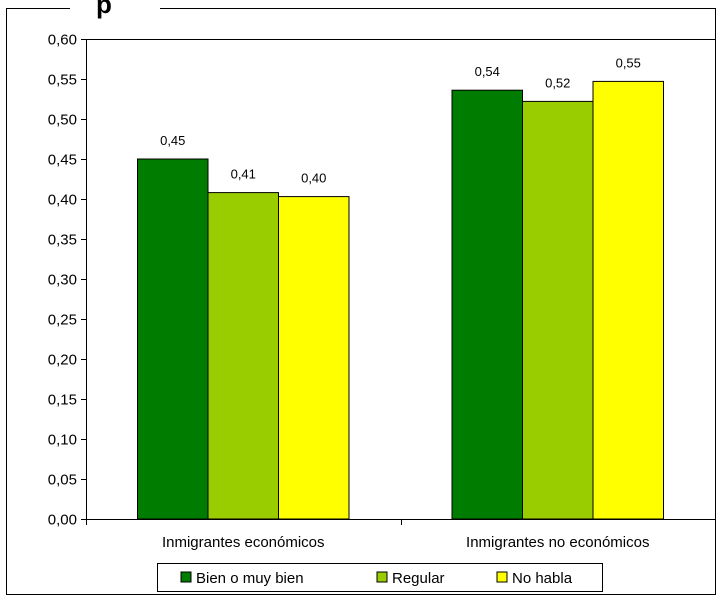 Image resolution: width=717 pixels, height=596 pixels. Describe the element at coordinates (62, 40) in the screenshot. I see `y-tick-label: 0,60` at that location.